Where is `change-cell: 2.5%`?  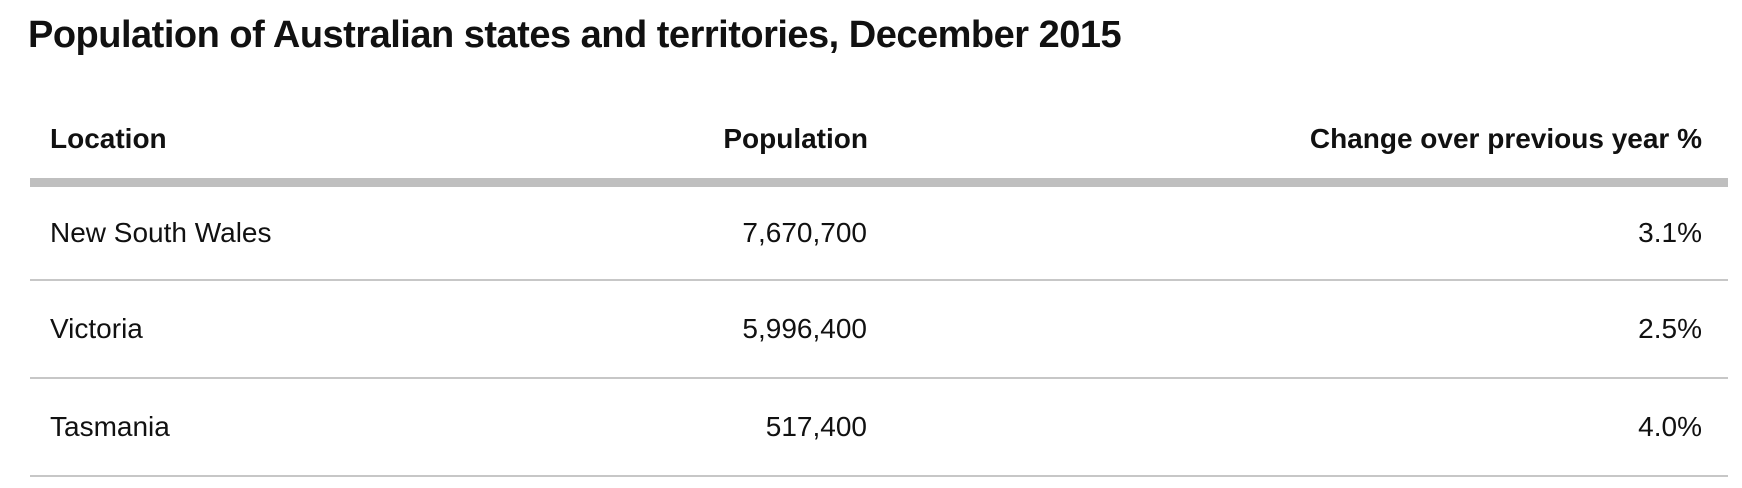 change-cell: 2.5% is located at coordinates (1298, 329).